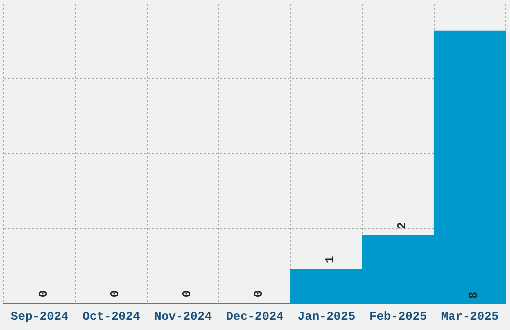 The height and width of the screenshot is (330, 510). I want to click on x-tick-label: Jan-2025, so click(327, 317).